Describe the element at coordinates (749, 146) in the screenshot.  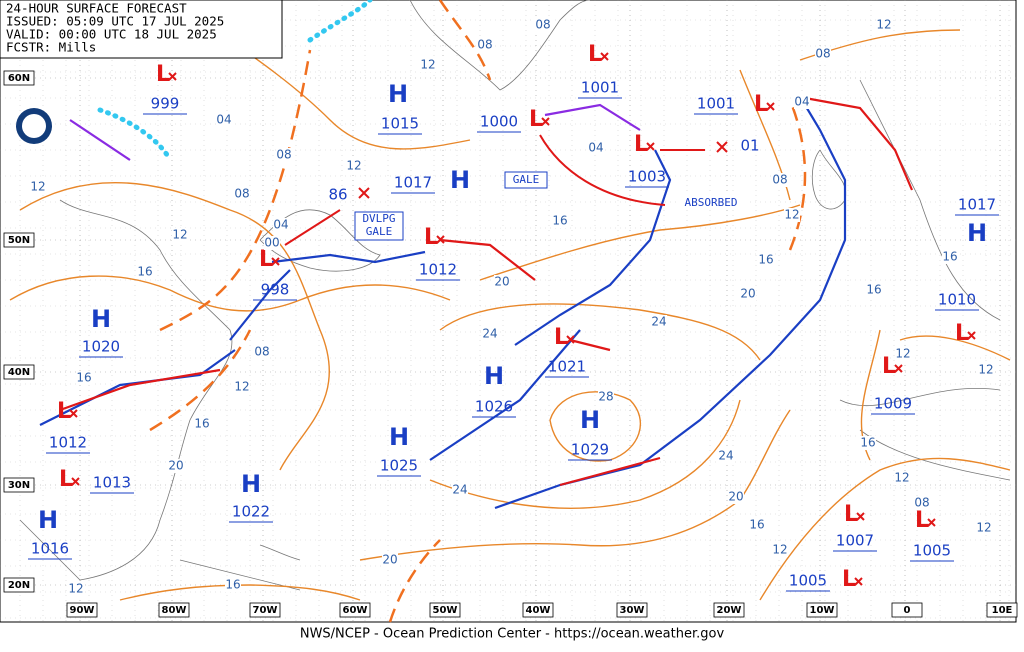
I see `position-pressure: 01` at that location.